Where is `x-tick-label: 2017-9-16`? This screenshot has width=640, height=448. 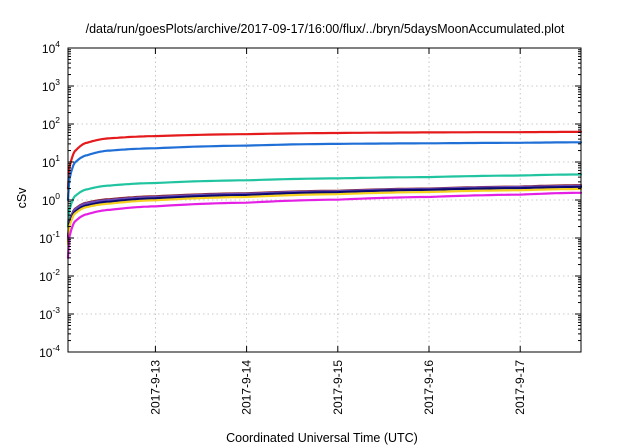
x-tick-label: 2017-9-16 is located at coordinates (429, 387).